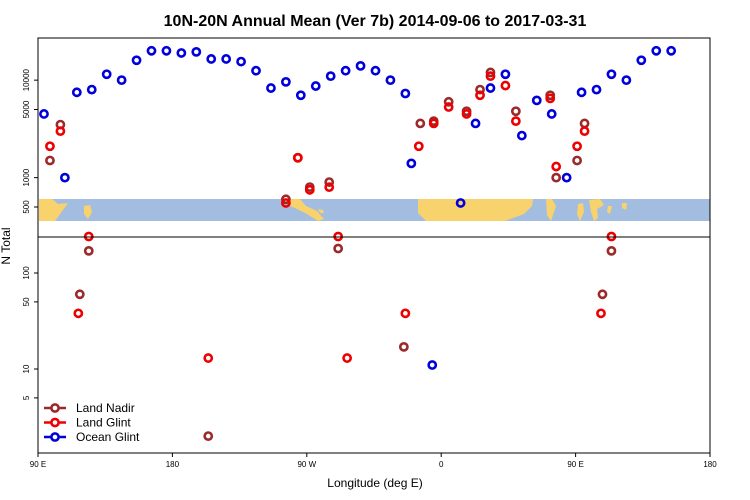  Describe the element at coordinates (26, 301) in the screenshot. I see `y-tick-label: 50` at that location.